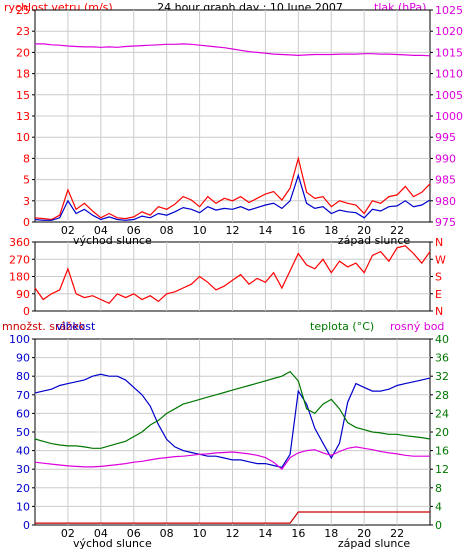 This screenshot has width=466, height=560. Describe the element at coordinates (442, 451) in the screenshot. I see `right-tick-label: 16` at that location.